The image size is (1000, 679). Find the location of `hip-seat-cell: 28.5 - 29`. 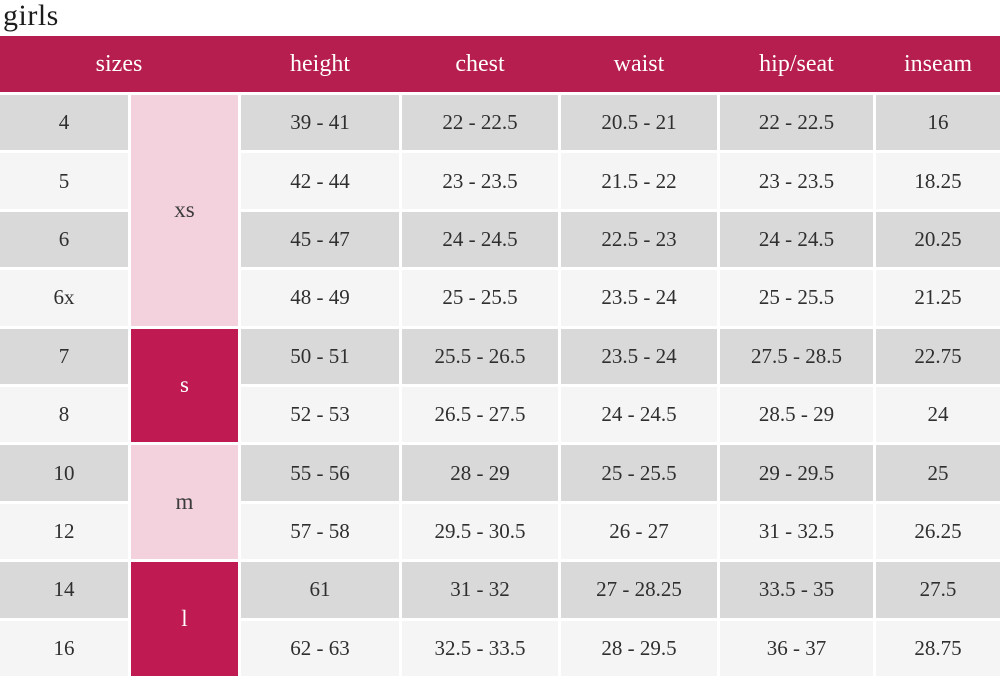

hip-seat-cell: 28.5 - 29 is located at coordinates (796, 414).